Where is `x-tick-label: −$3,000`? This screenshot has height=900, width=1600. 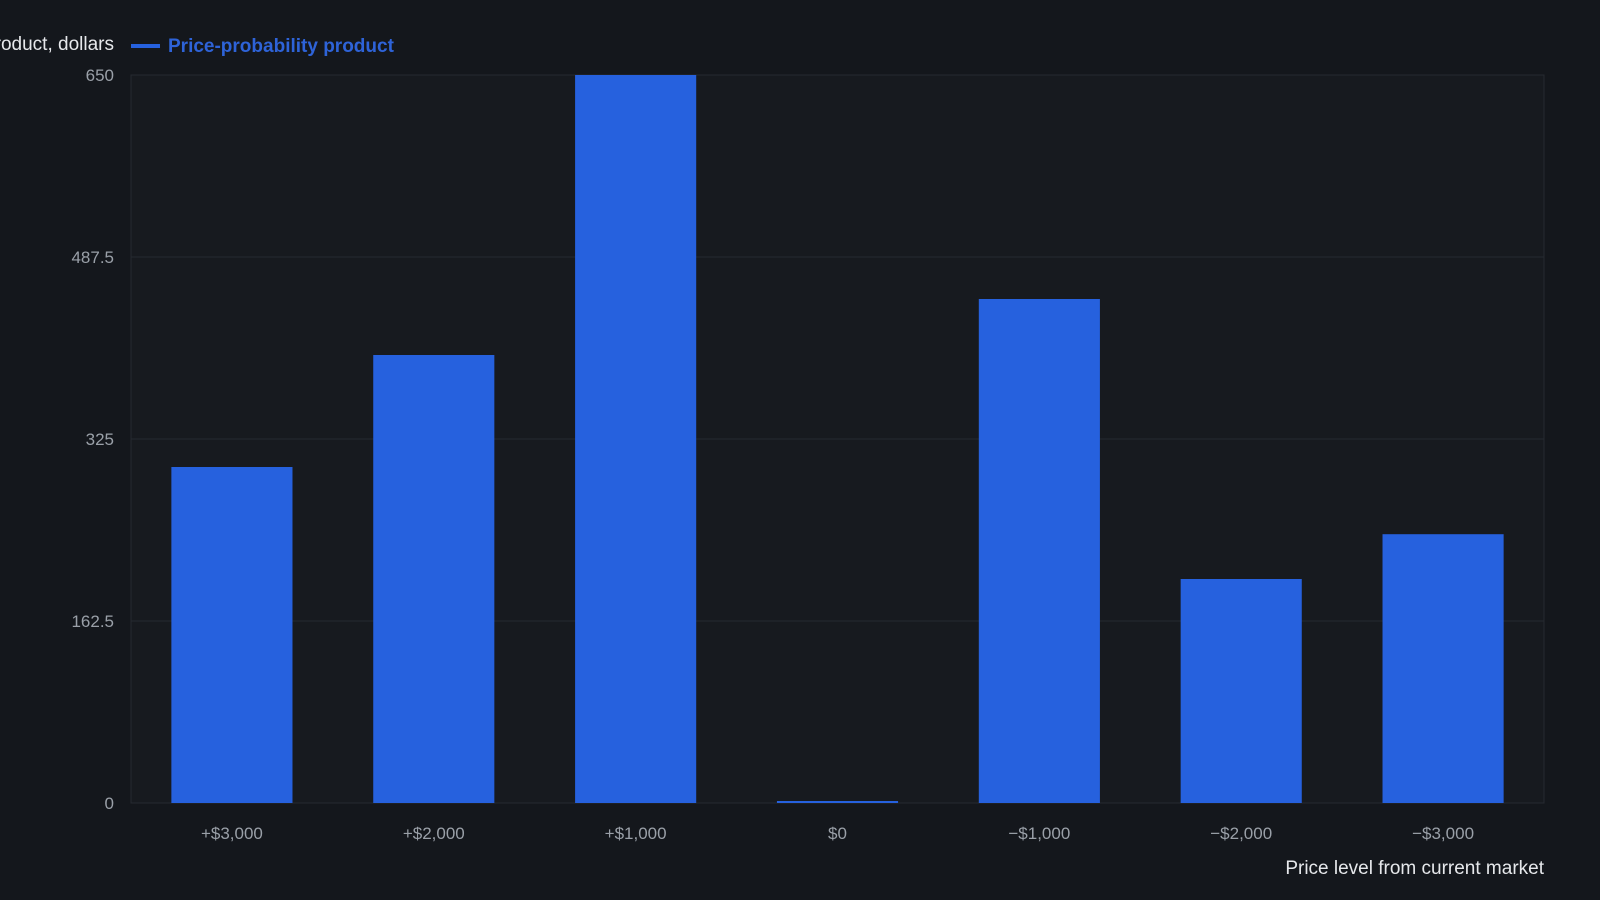 x-tick-label: −$3,000 is located at coordinates (1443, 833).